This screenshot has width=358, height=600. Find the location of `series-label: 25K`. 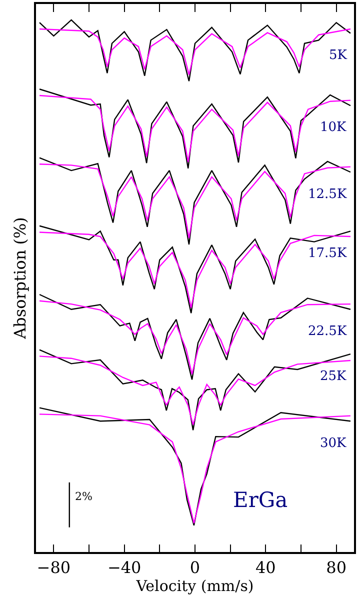

series-label: 25K is located at coordinates (333, 376).